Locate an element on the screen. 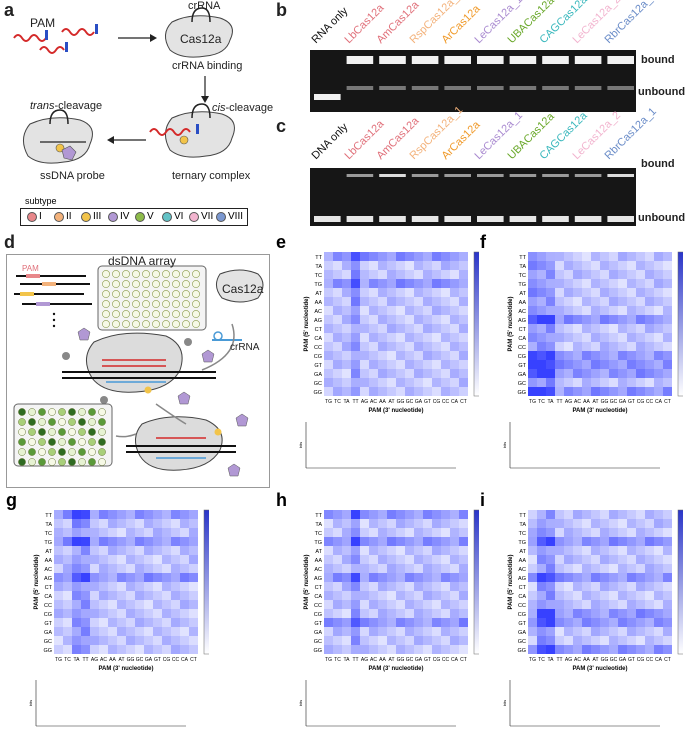 This screenshot has width=685, height=752. dsdna-array-label: dsDNA array is located at coordinates (142, 261).